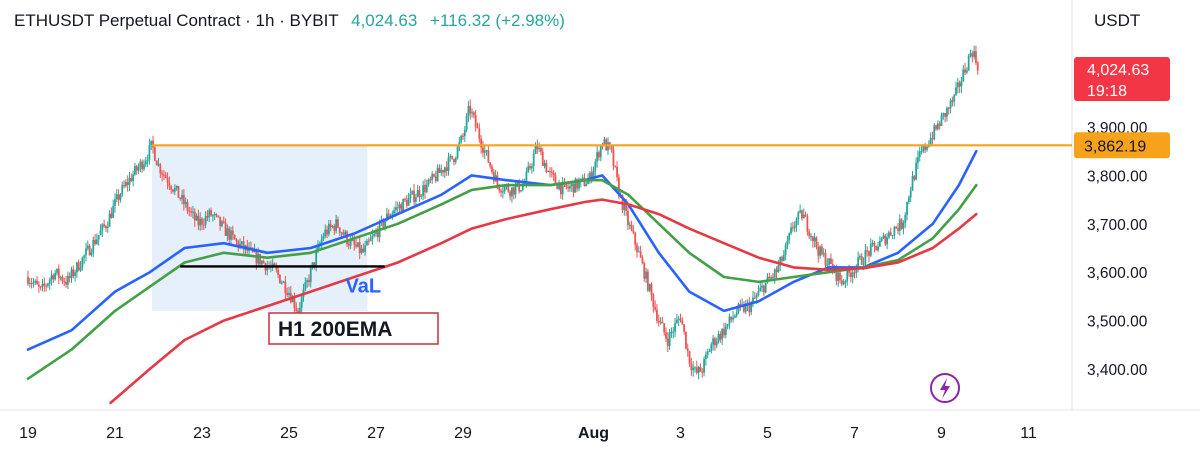  Describe the element at coordinates (384, 20) in the screenshot. I see `last-price: 4,024.63` at that location.